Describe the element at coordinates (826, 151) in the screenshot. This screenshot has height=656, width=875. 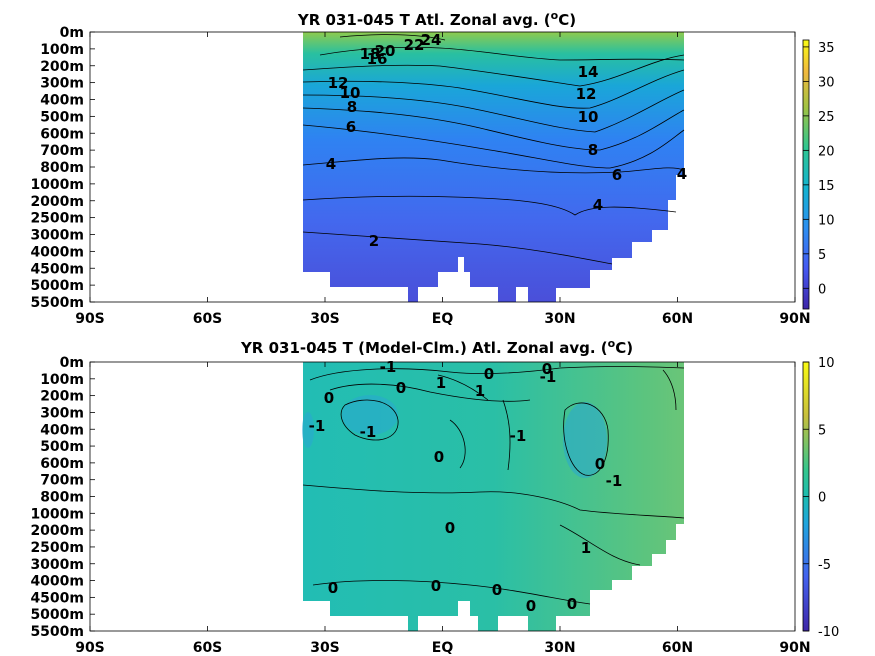
I see `colorbar-tick-label: 20` at that location.